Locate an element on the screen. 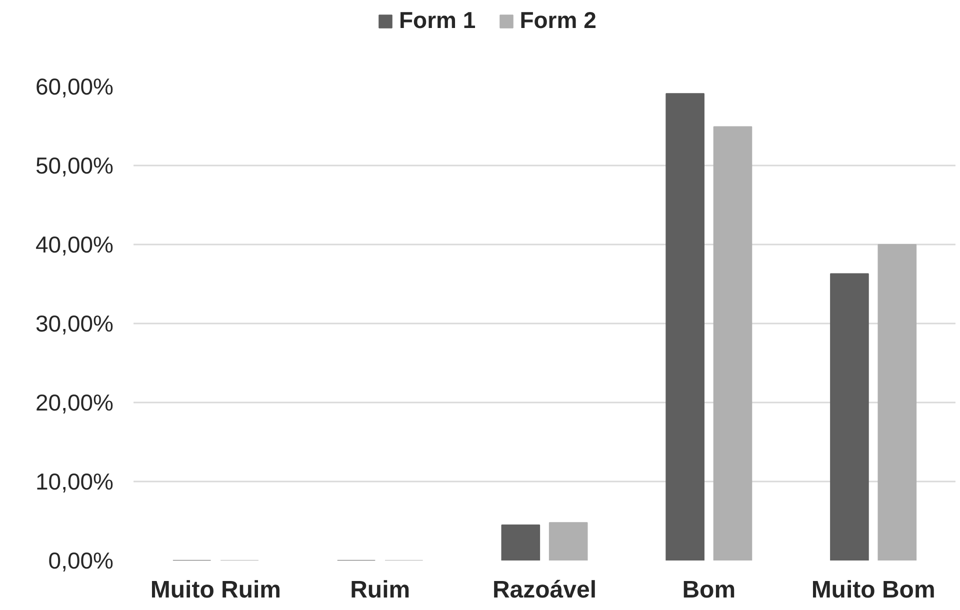  x-tick-label: Razoável is located at coordinates (544, 590).